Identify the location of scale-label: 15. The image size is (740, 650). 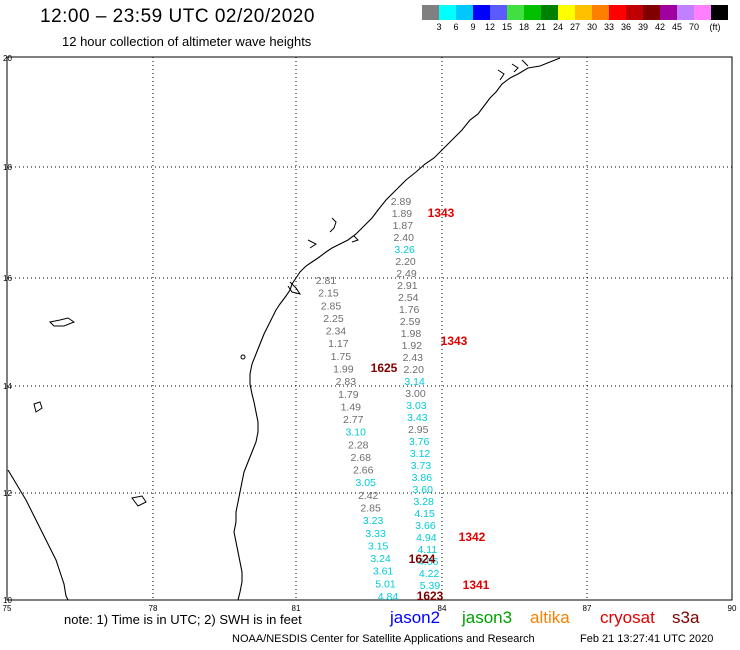
(507, 27).